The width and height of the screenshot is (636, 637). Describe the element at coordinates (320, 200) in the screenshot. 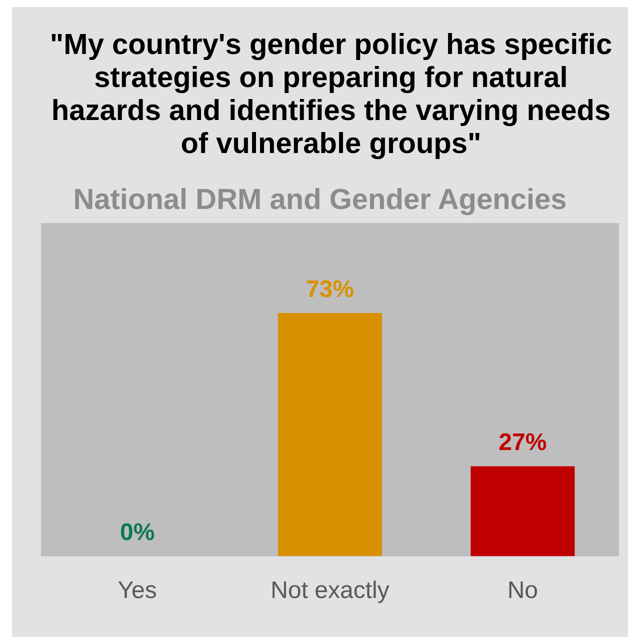

I see `chart-subtitle: National DRM and Gender Agencies` at that location.